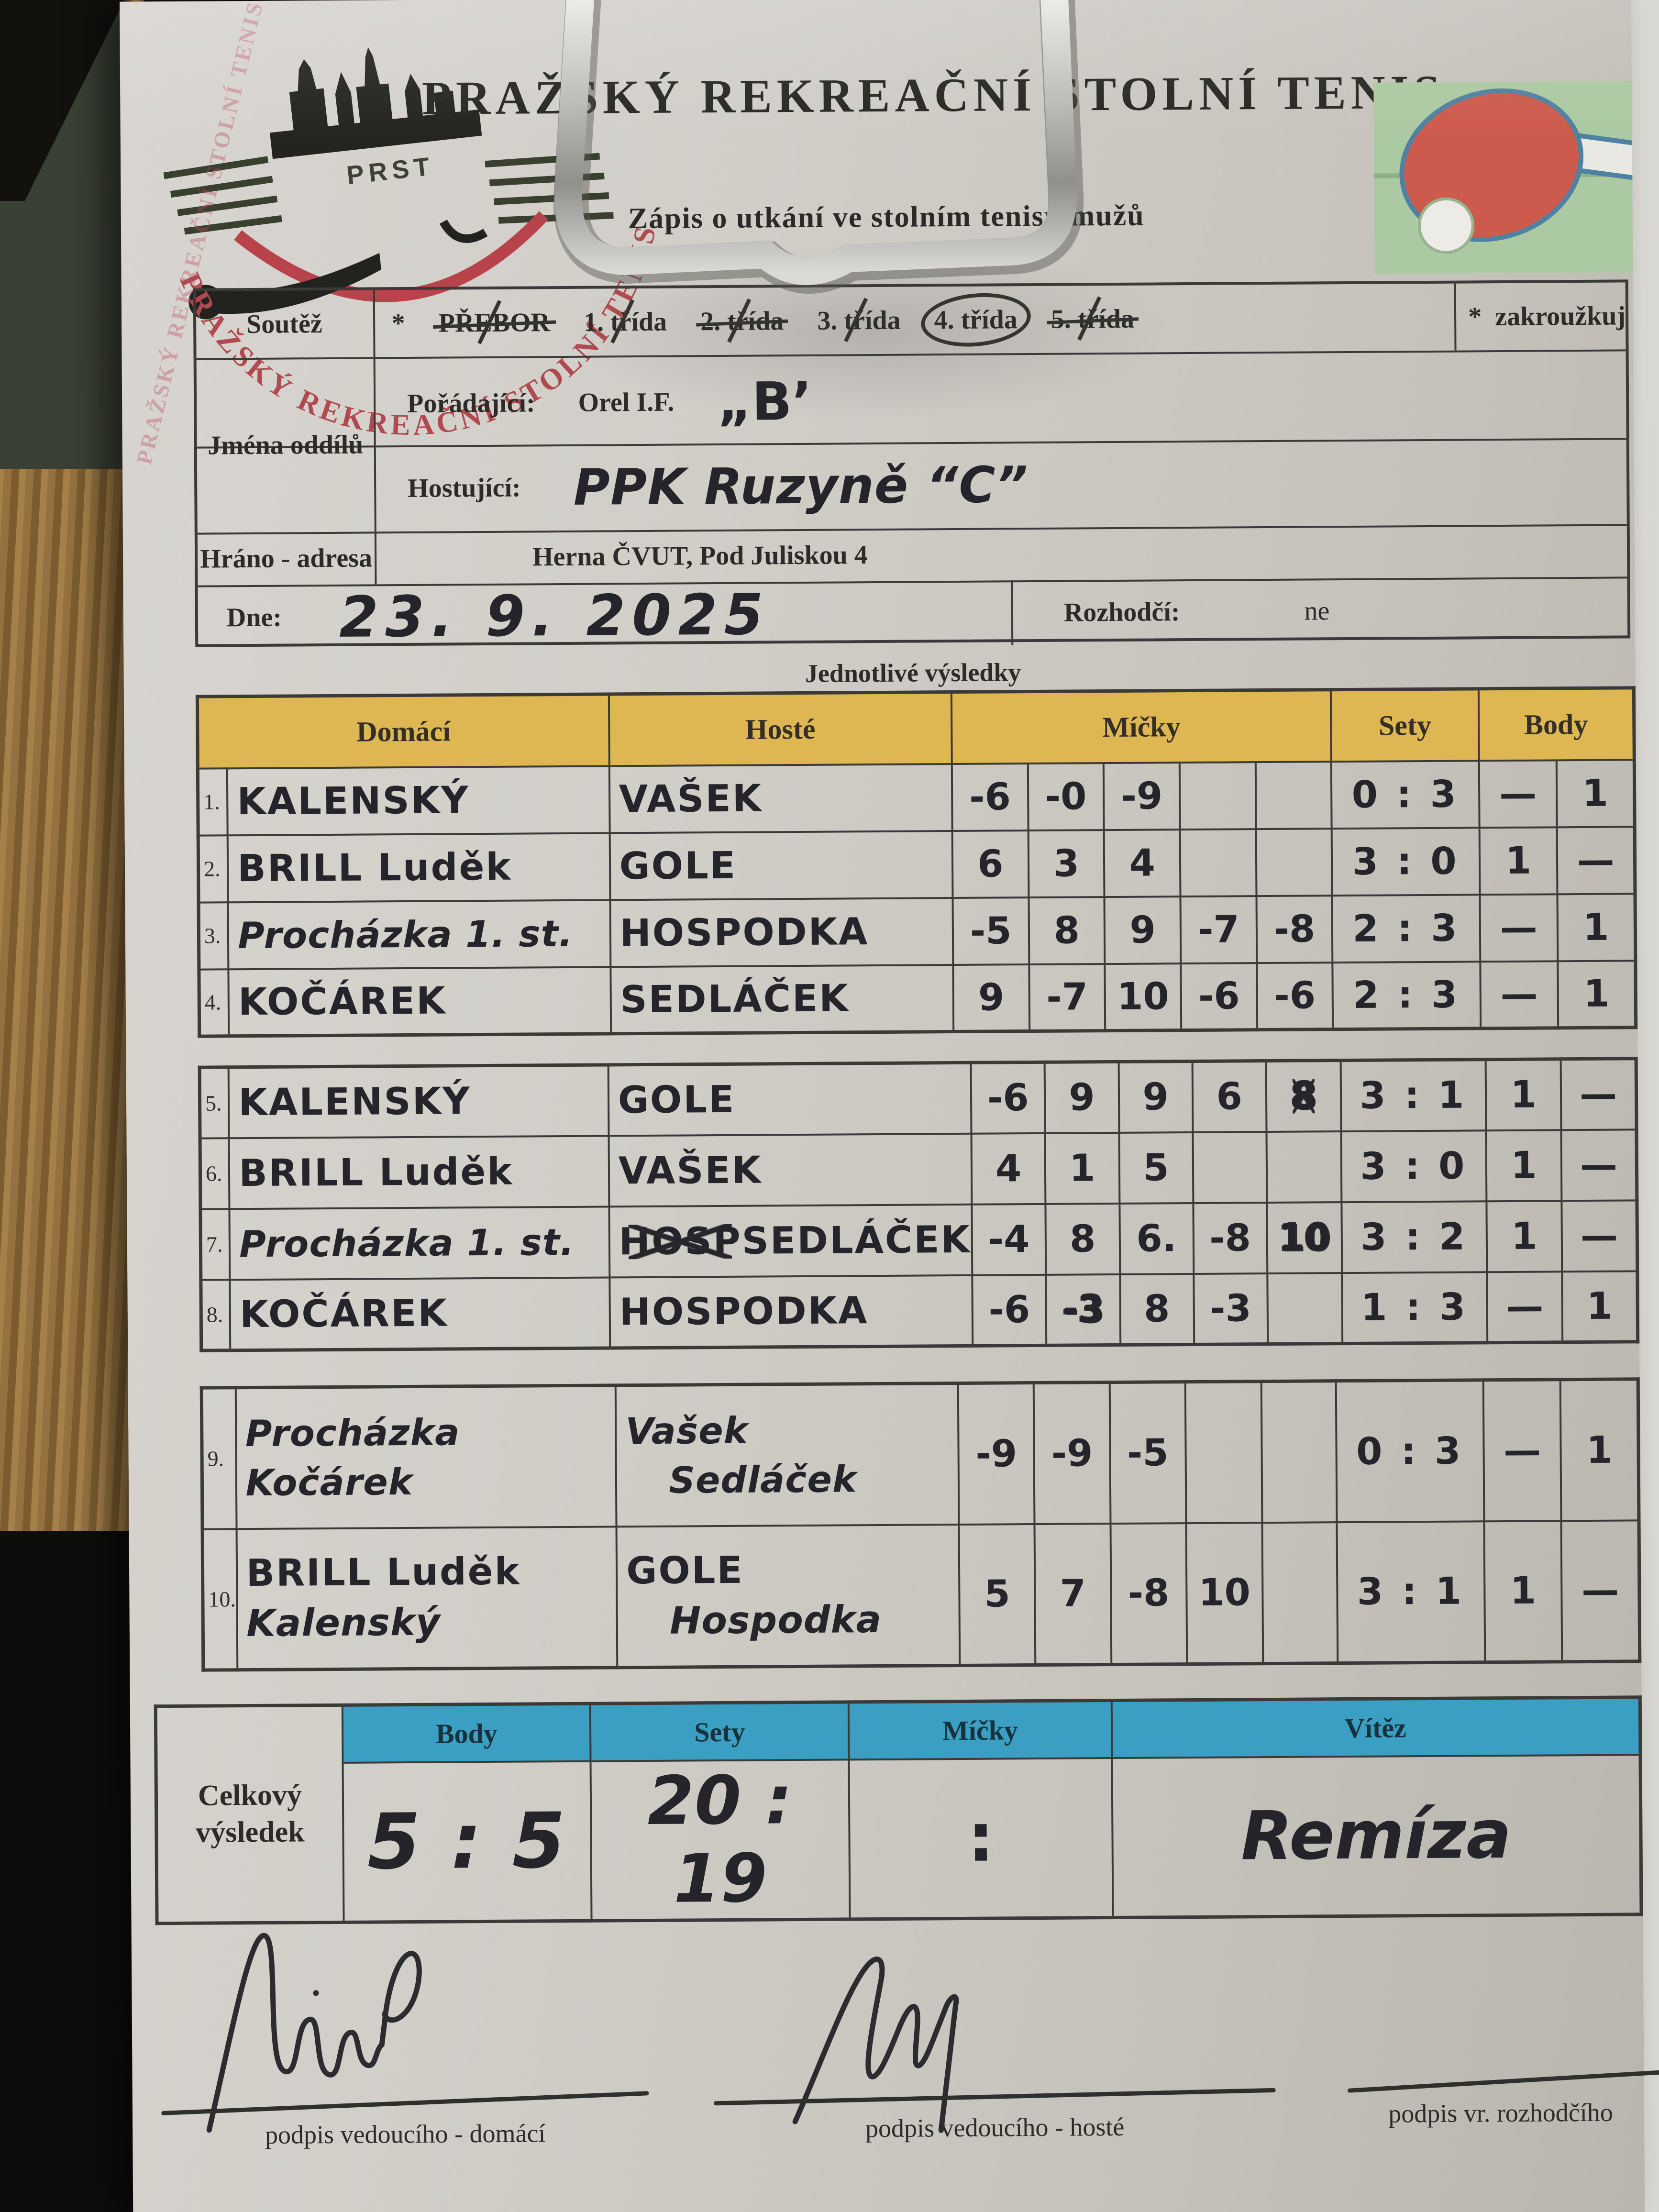 The height and width of the screenshot is (2212, 1659). I want to click on sets-score: 1 : 3, so click(1415, 1308).